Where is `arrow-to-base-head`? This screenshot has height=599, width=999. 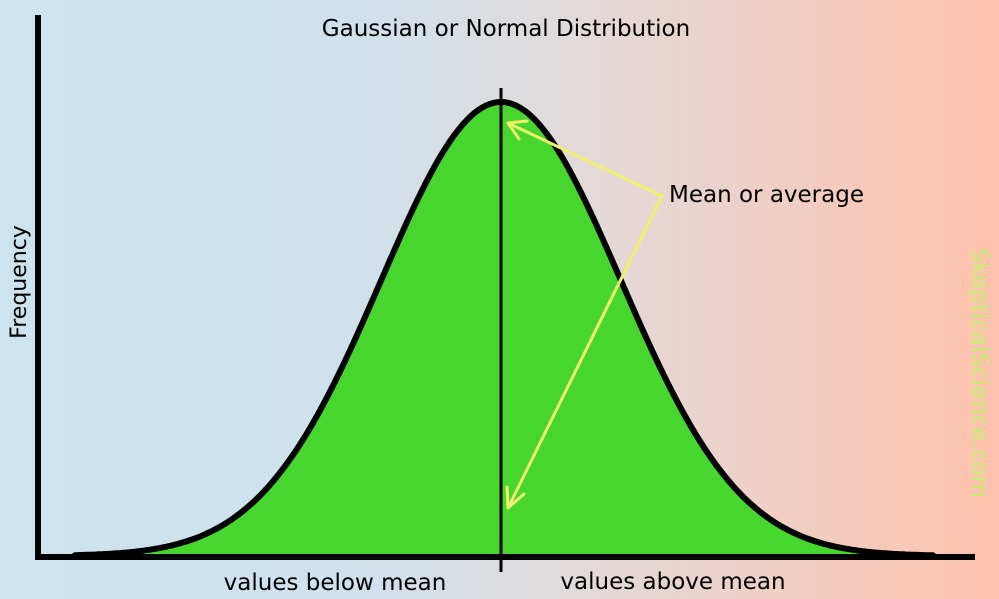 arrow-to-base-head is located at coordinates (515, 497).